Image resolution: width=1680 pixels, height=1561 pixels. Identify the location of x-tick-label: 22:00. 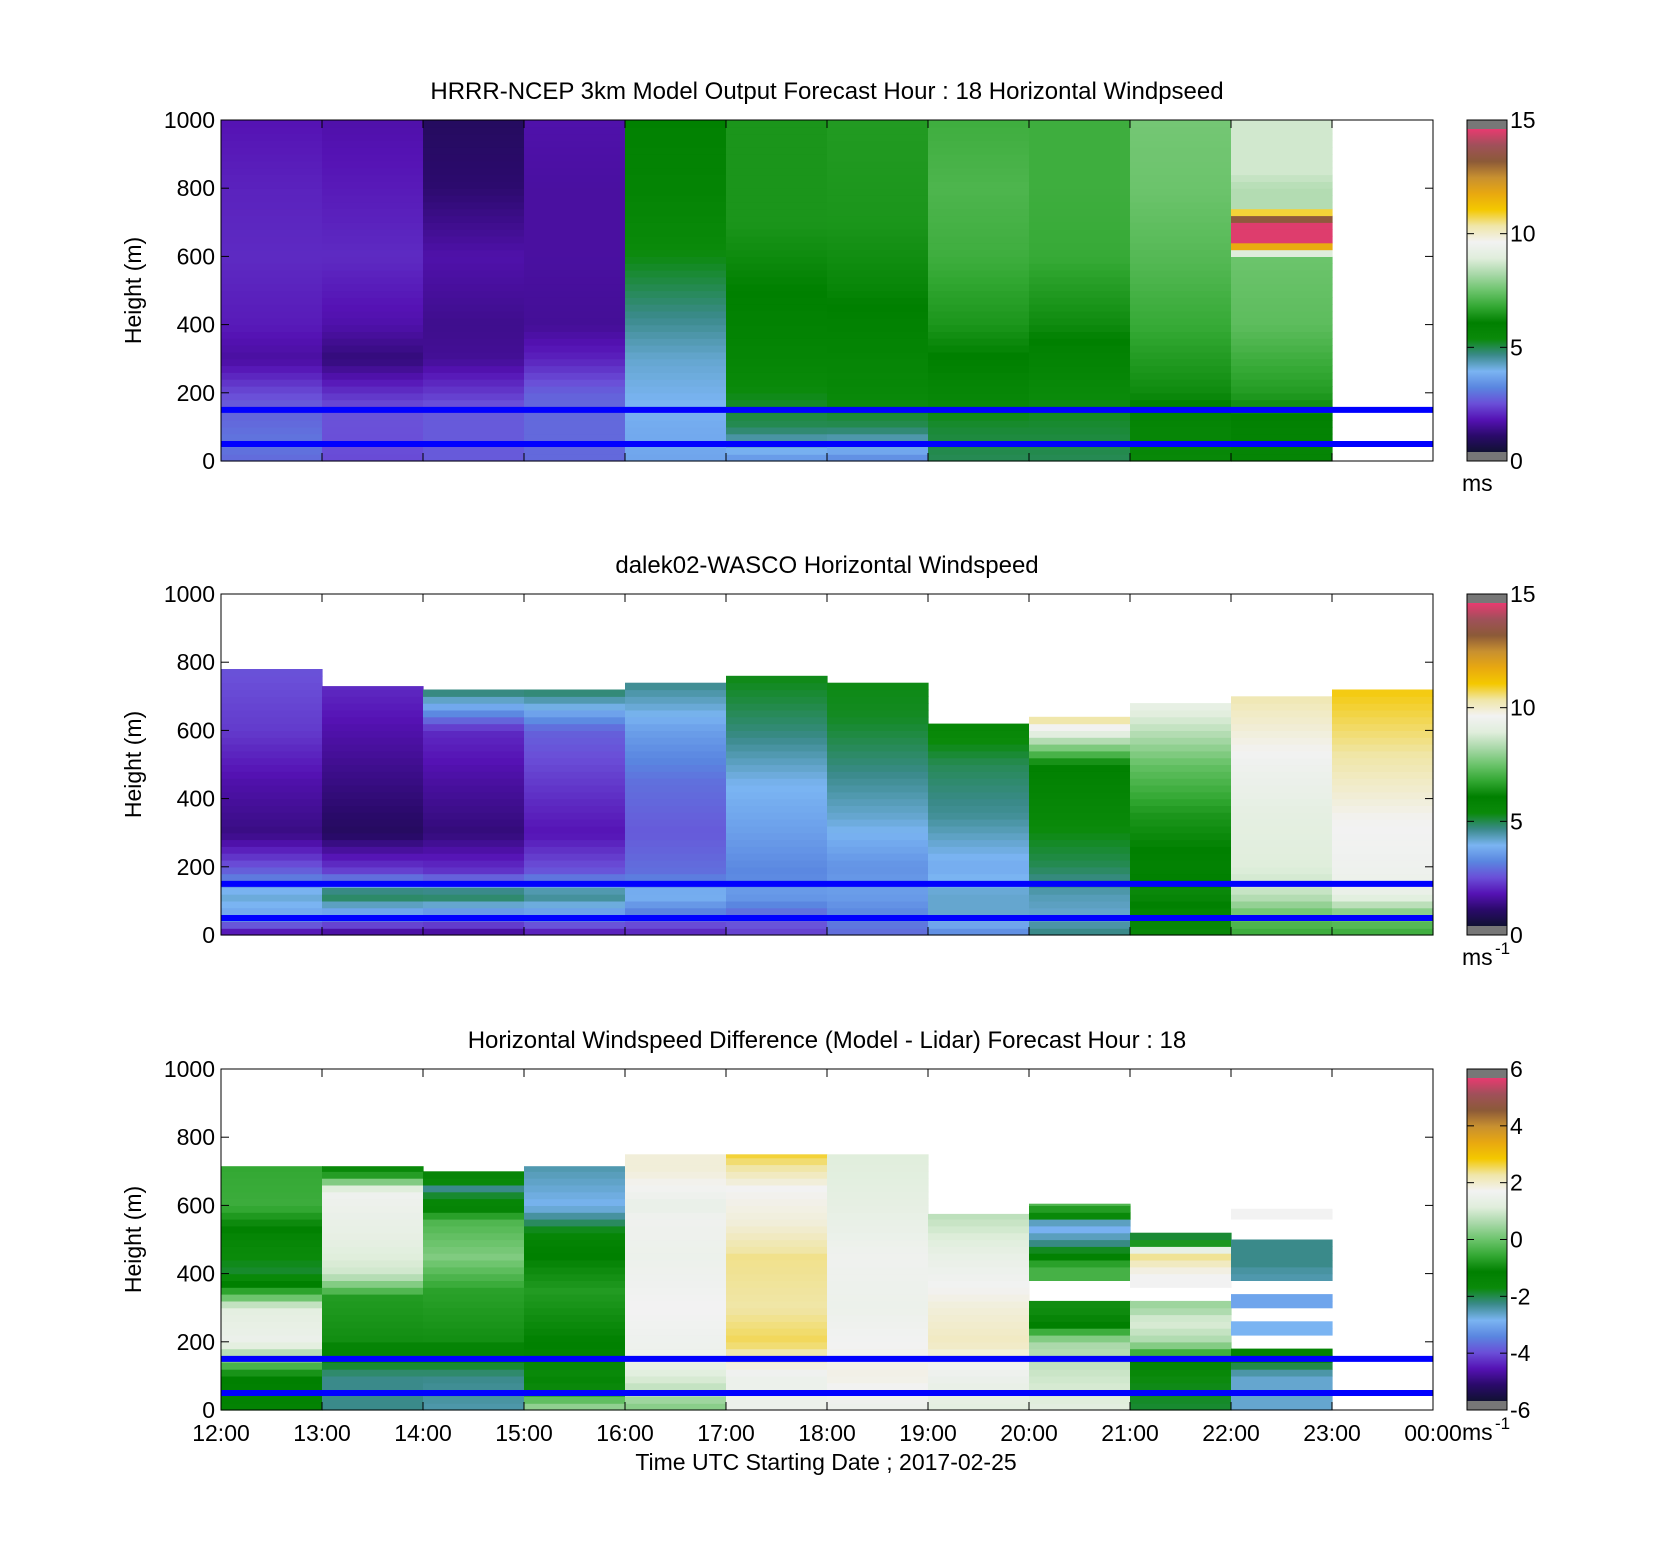
(1231, 1433).